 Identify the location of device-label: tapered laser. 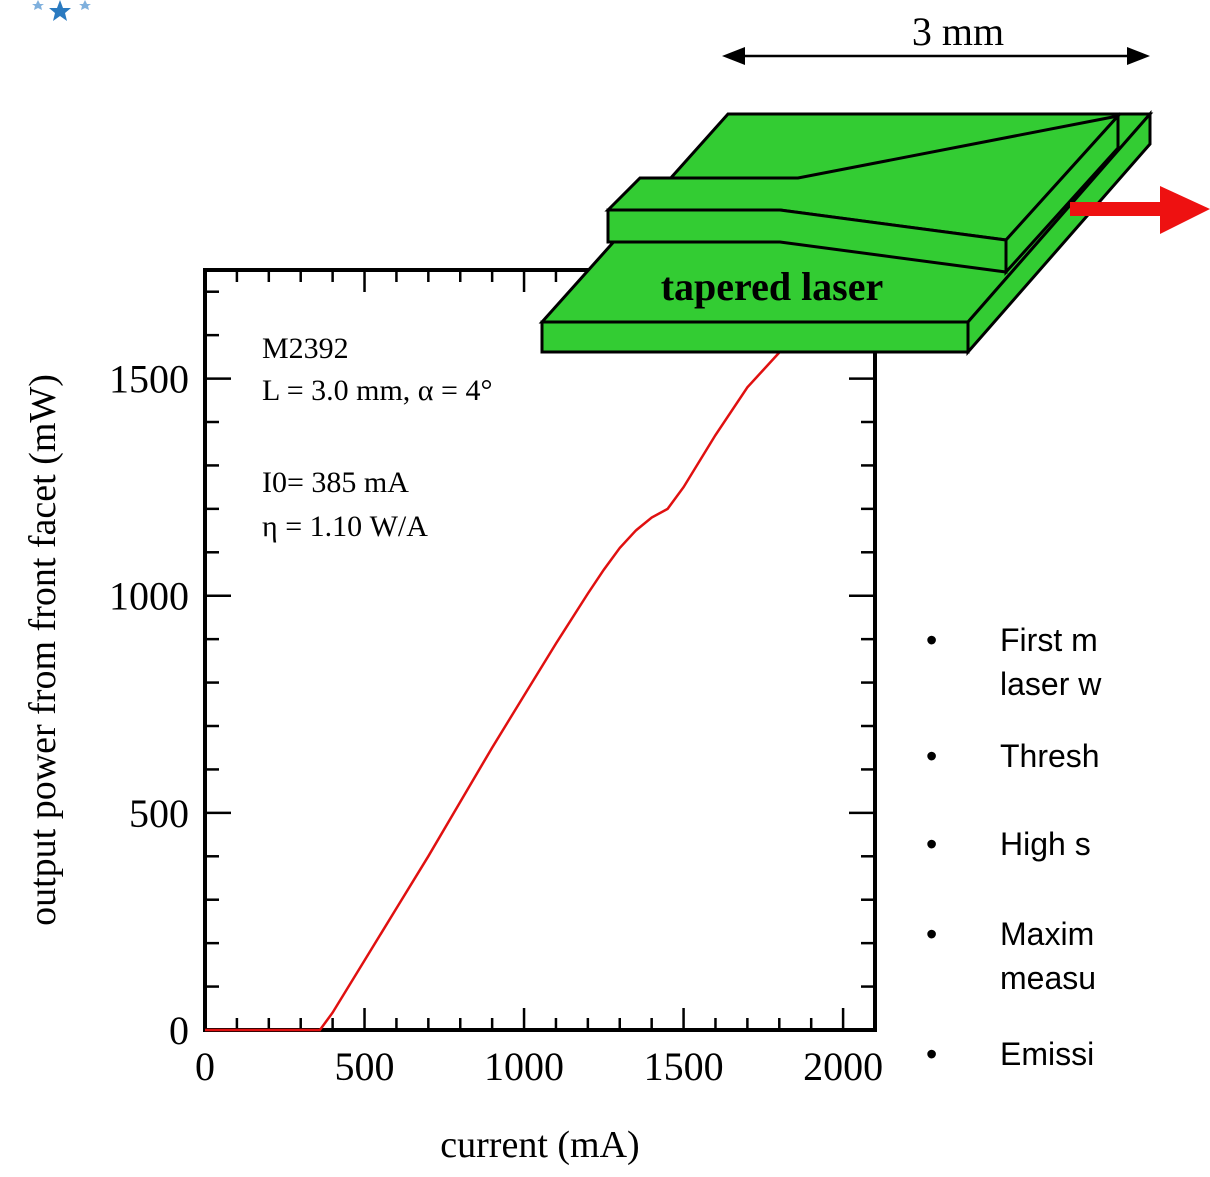
(772, 286).